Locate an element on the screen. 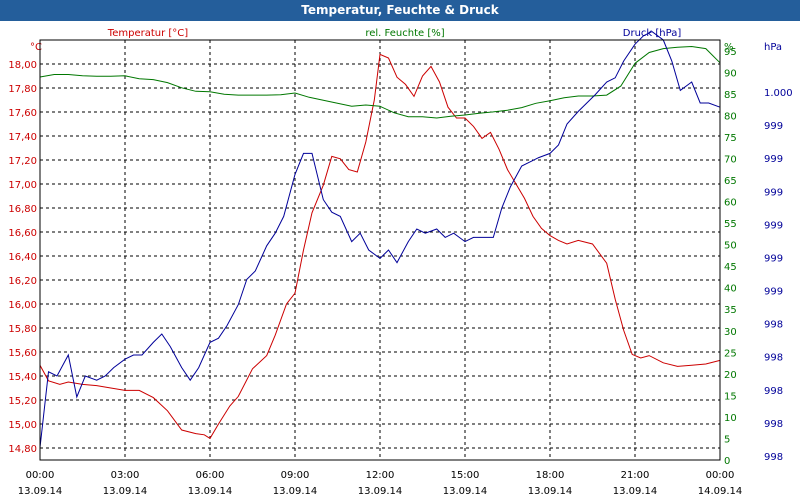 The height and width of the screenshot is (500, 800). temperature-tick-label: 14,80 is located at coordinates (22, 449).